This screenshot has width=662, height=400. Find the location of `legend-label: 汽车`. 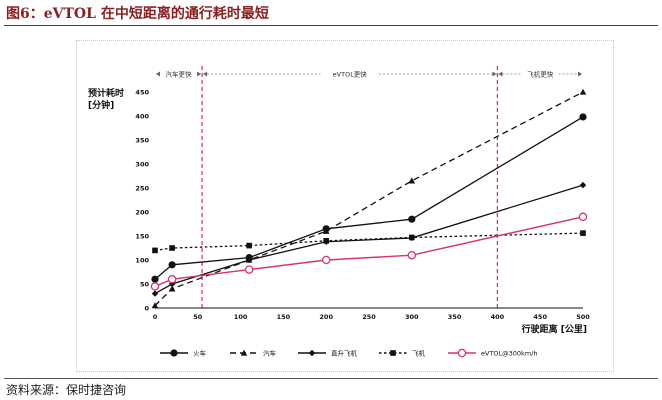

legend-label: 汽车 is located at coordinates (270, 353).